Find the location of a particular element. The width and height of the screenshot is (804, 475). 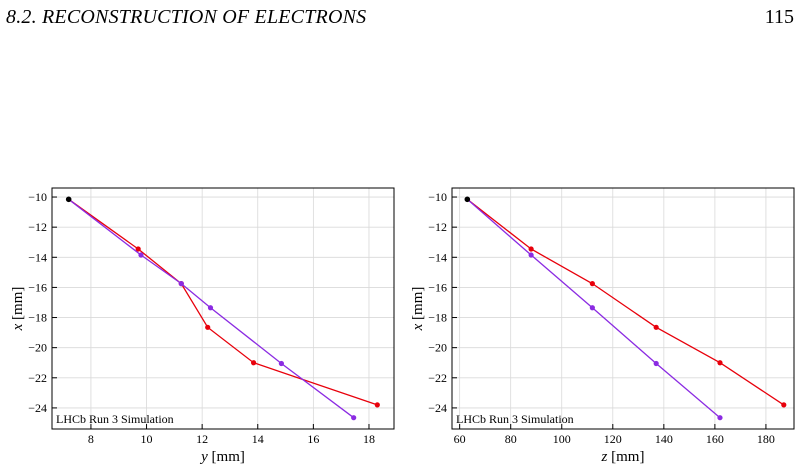

x-axis-label: z [mm] is located at coordinates (623, 457).